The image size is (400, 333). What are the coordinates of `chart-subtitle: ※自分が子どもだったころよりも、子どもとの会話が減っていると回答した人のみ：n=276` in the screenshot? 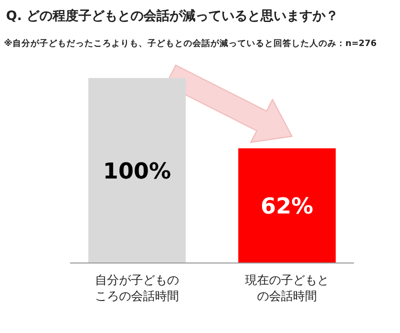 It's located at (190, 43).